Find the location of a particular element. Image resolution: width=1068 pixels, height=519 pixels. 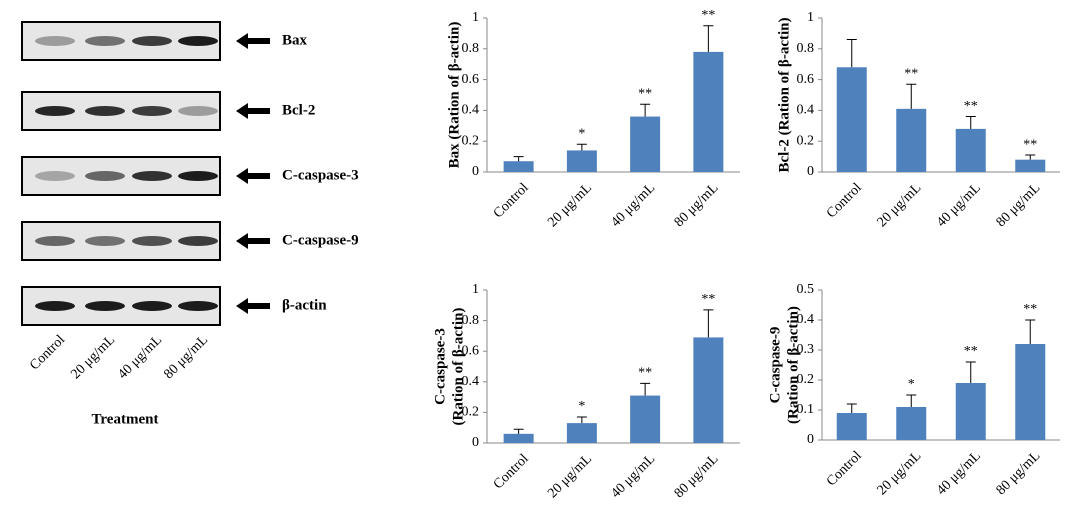

y-tick-label: 0.5 is located at coordinates (806, 289).